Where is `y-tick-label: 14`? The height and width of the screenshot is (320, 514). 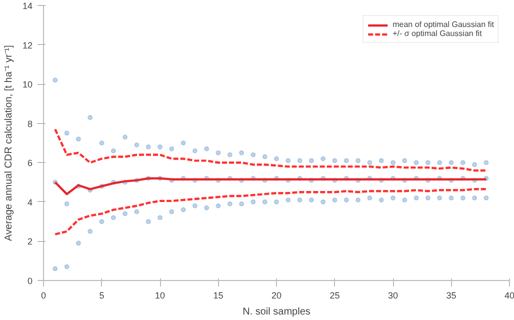
y-tick-label: 14 is located at coordinates (27, 6).